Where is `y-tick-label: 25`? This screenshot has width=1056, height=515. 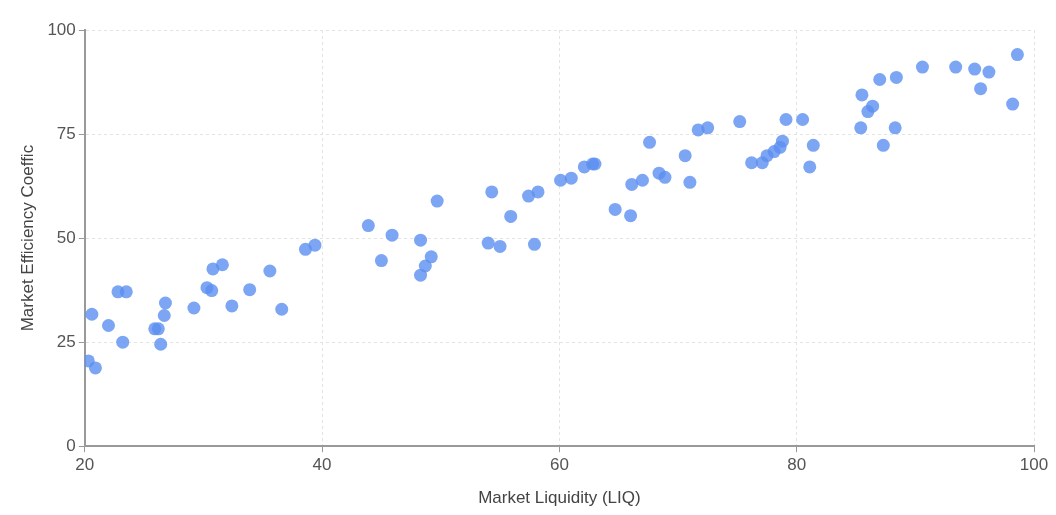 y-tick-label: 25 is located at coordinates (66, 341).